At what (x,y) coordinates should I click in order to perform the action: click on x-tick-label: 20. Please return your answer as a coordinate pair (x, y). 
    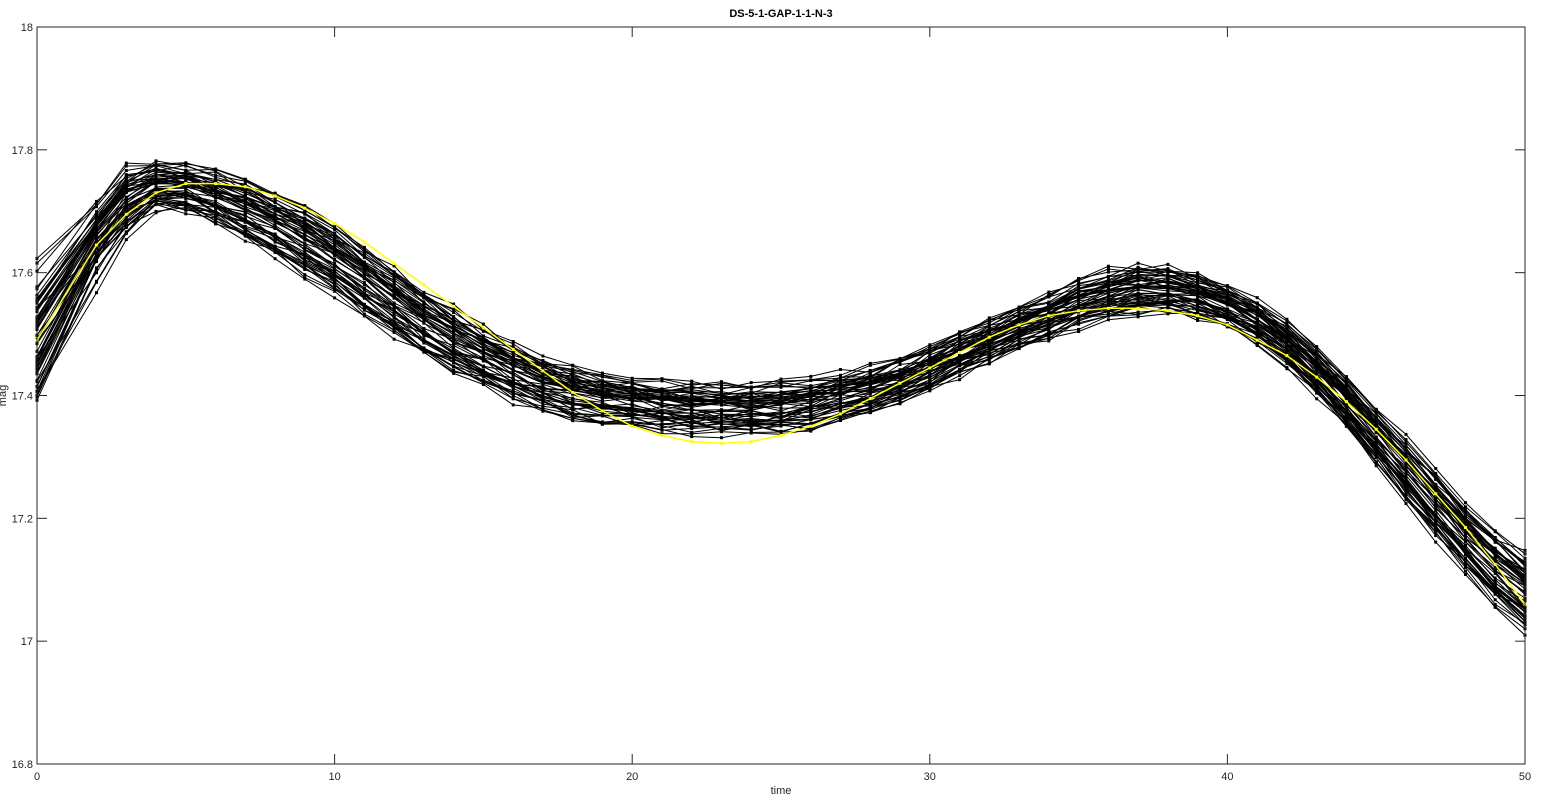
    Looking at the image, I should click on (632, 777).